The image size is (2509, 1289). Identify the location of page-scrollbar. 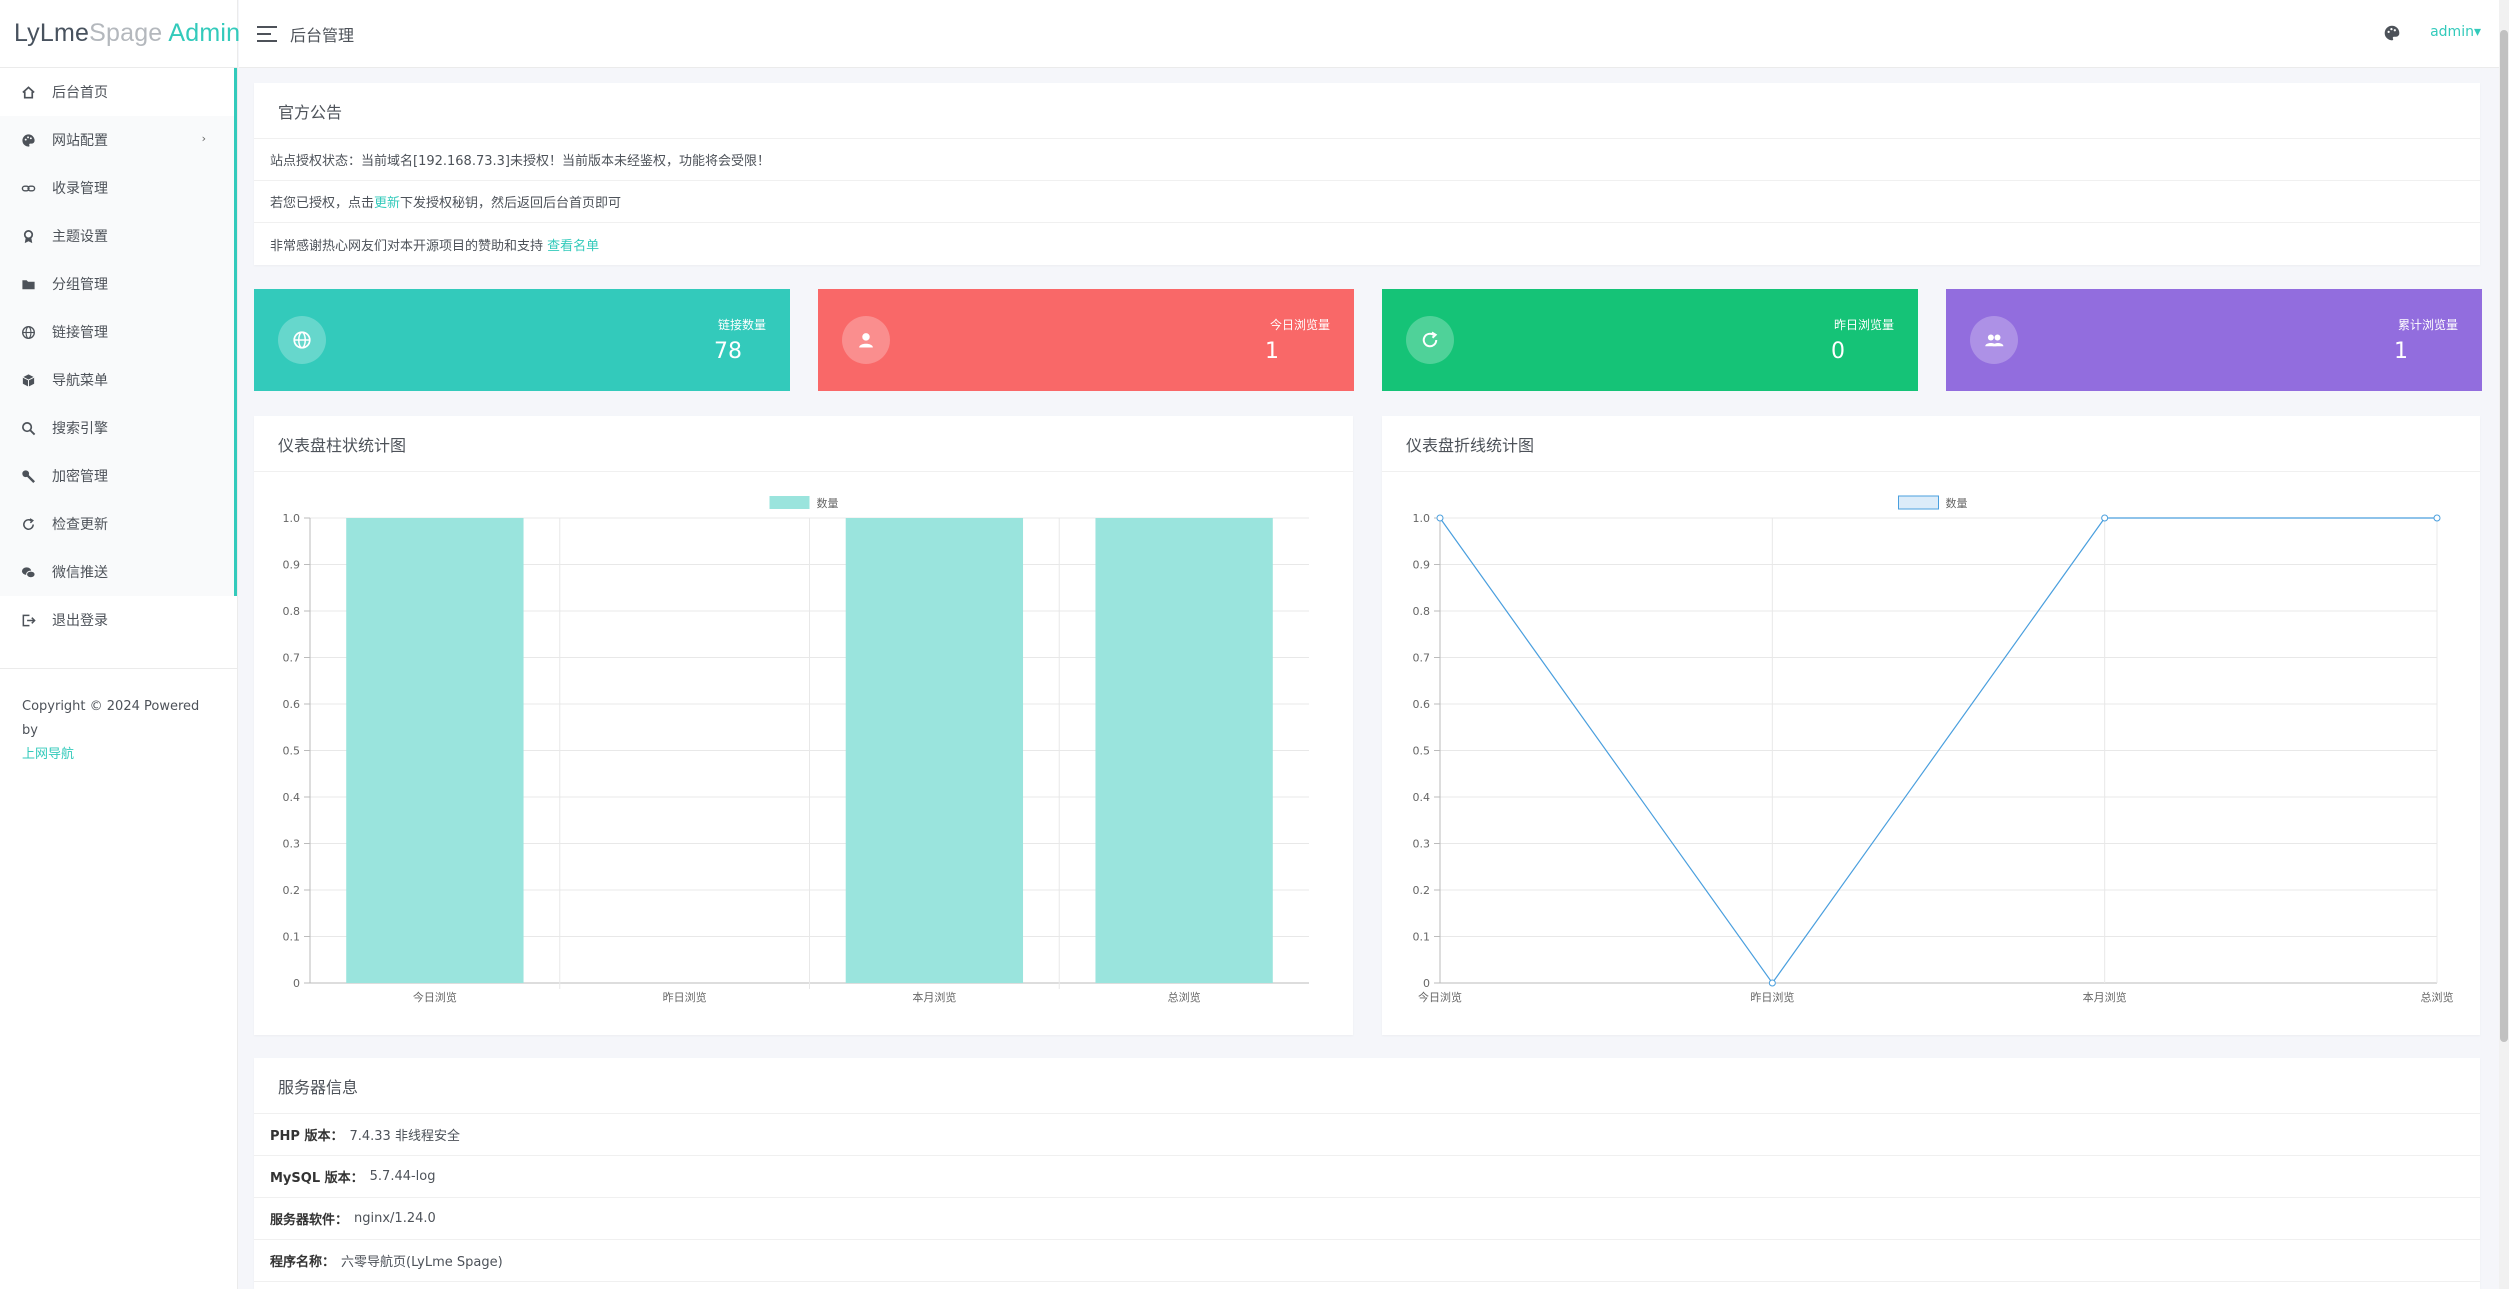
(2504, 644).